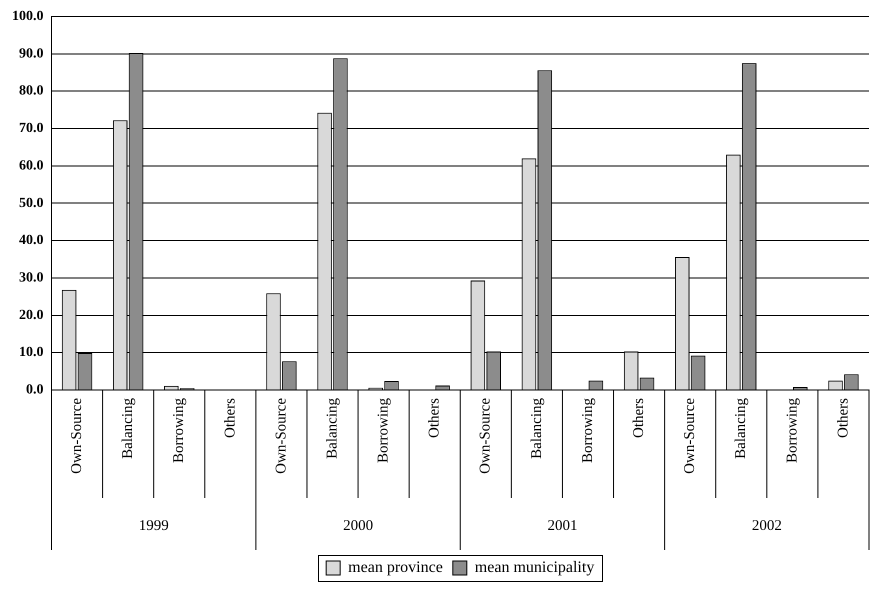  I want to click on text: 2002, so click(767, 526).